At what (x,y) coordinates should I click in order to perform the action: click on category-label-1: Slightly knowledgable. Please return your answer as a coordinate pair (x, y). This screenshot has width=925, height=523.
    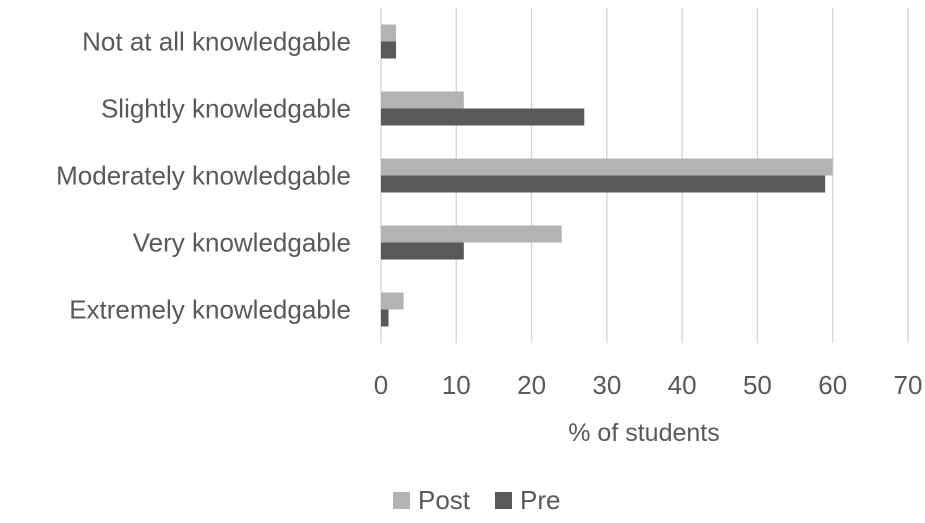
    Looking at the image, I should click on (226, 109).